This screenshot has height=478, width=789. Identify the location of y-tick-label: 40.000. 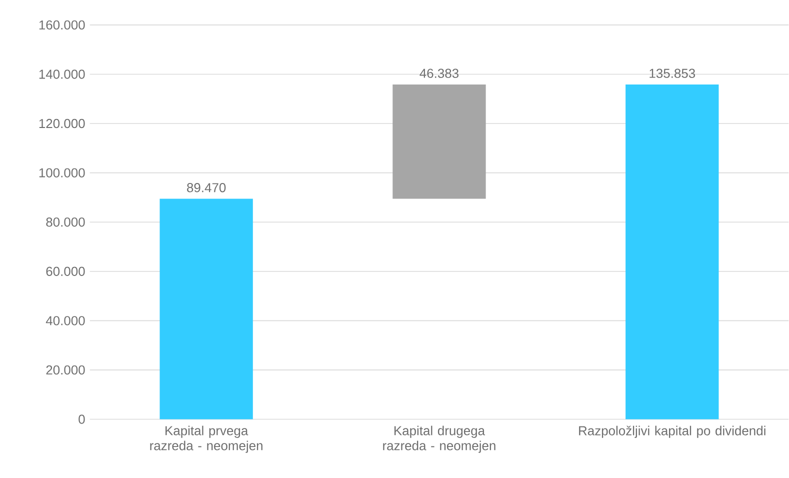
(65, 321).